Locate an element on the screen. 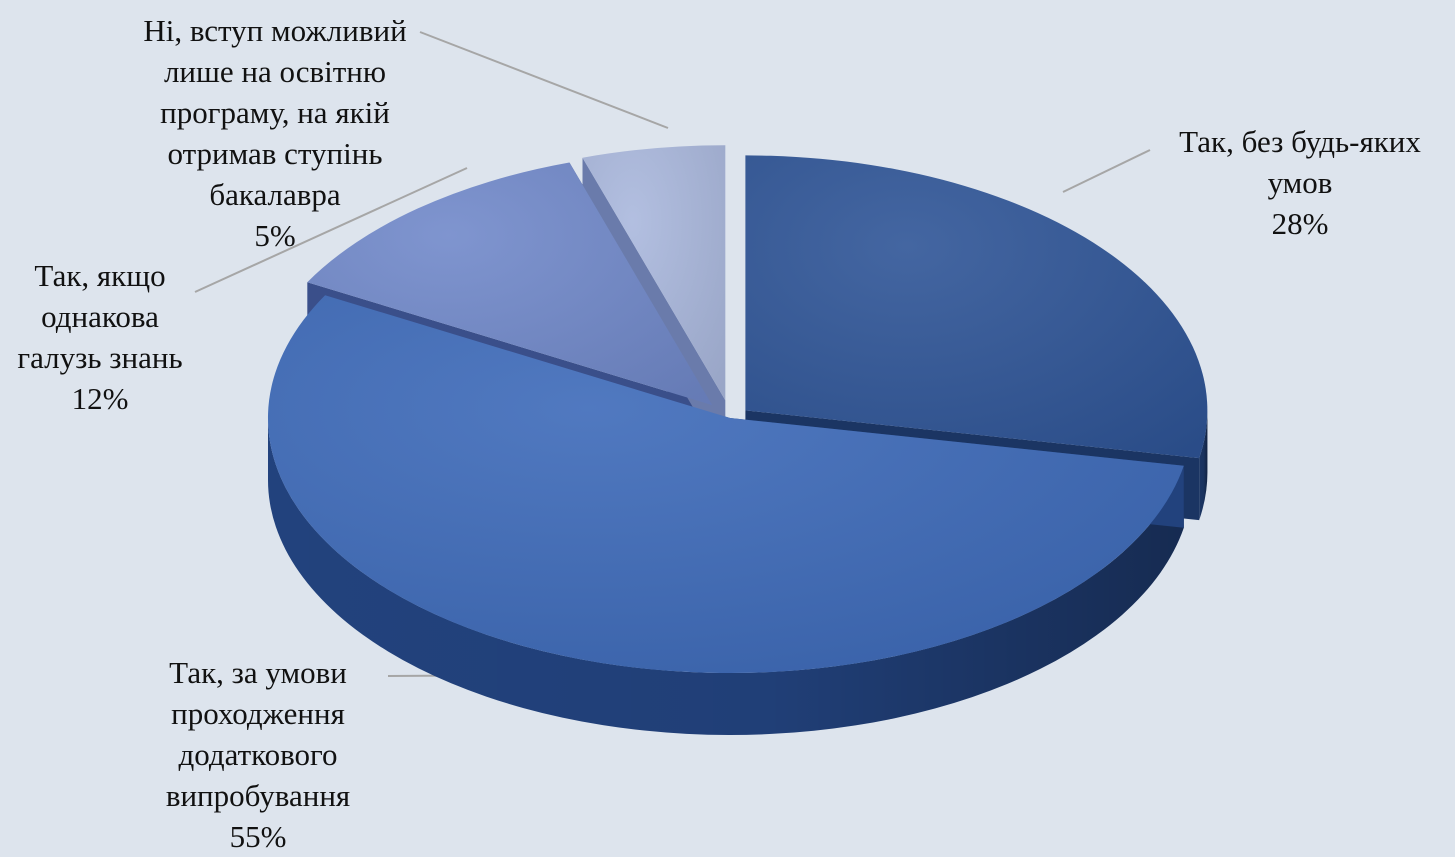 Image resolution: width=1455 pixels, height=857 pixels. slice-label-0-line-1: умов is located at coordinates (1300, 182).